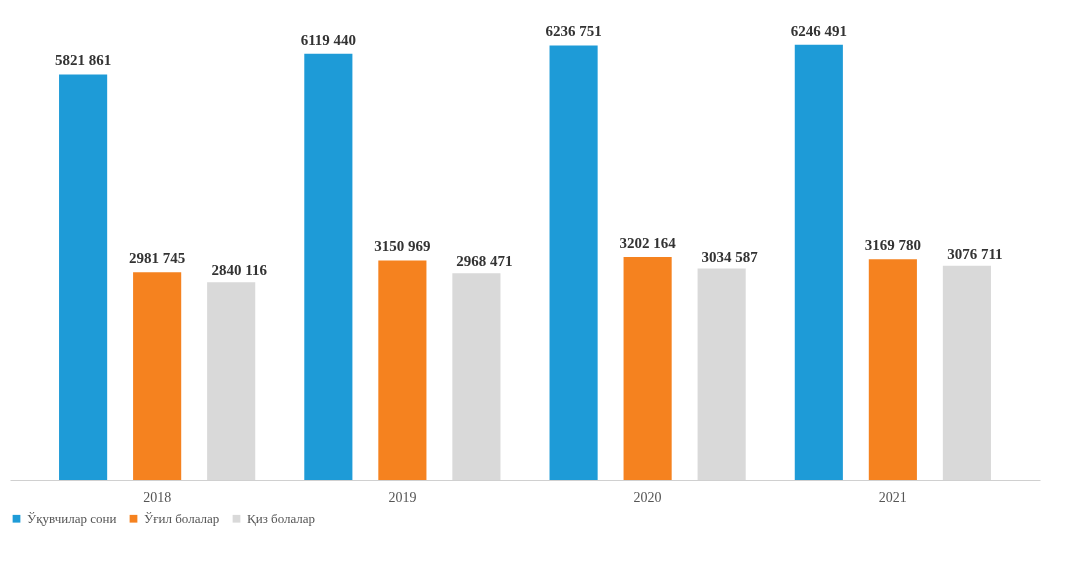 This screenshot has height=585, width=1068. What do you see at coordinates (157, 497) in the screenshot?
I see `x-tick-label: 2018` at bounding box center [157, 497].